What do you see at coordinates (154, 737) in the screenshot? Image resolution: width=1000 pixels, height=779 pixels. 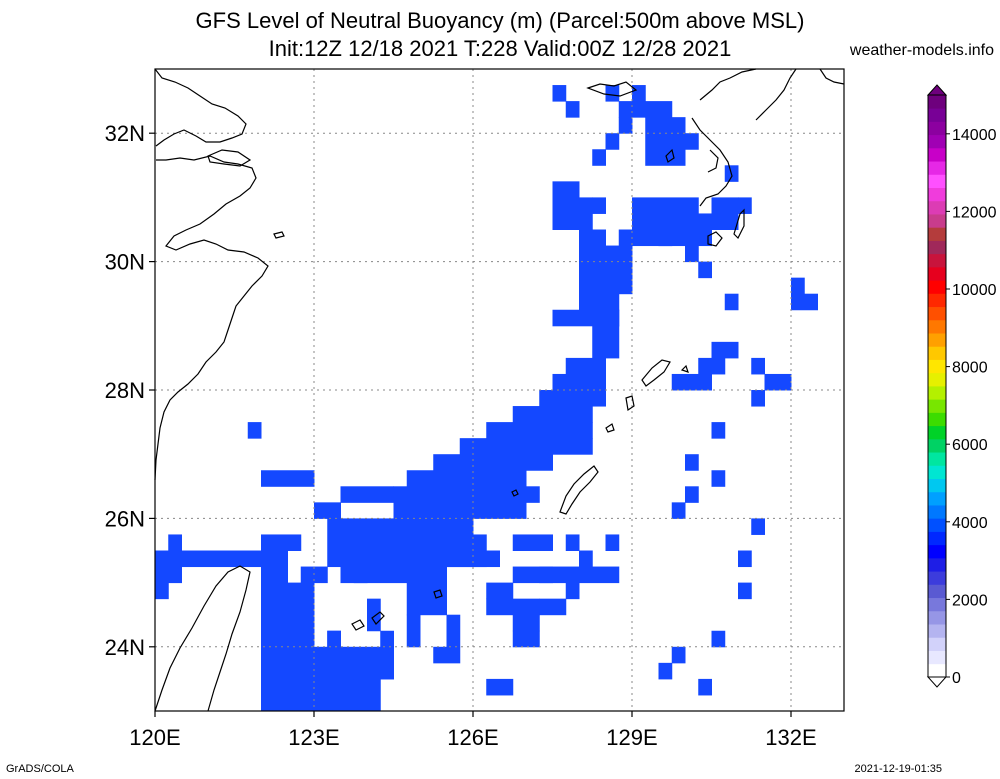 I see `x-tick-label: 120E` at bounding box center [154, 737].